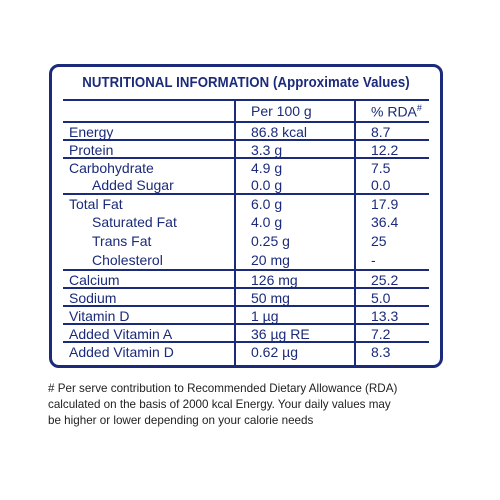 This screenshot has height=500, width=500. Describe the element at coordinates (267, 185) in the screenshot. I see `nutrient-amount: 0.0 g` at that location.